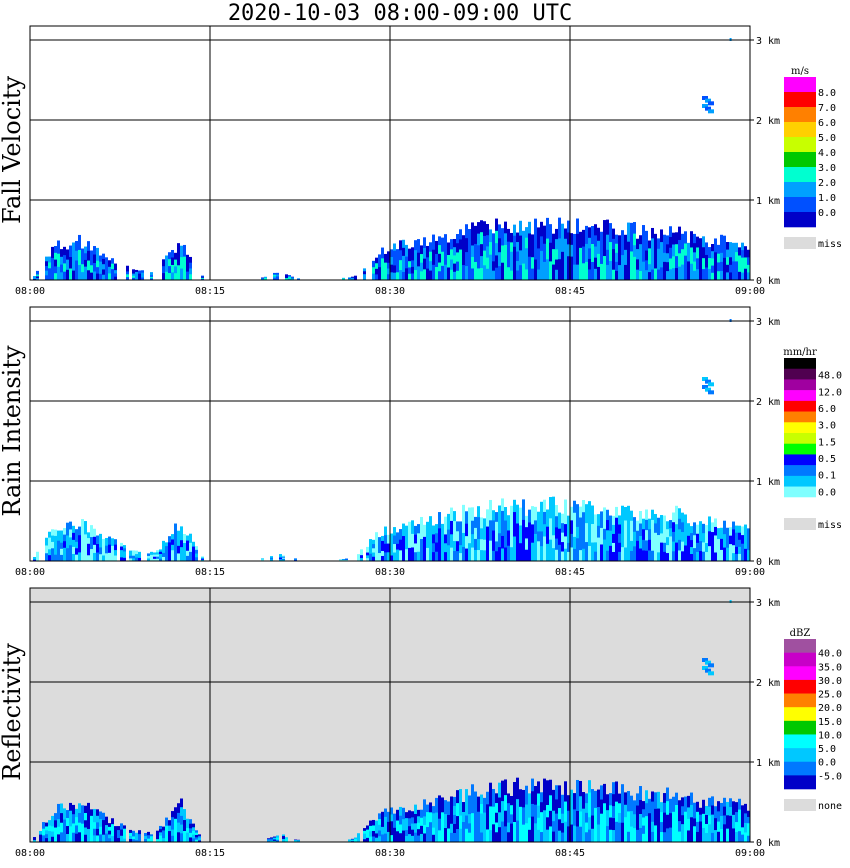 Image resolution: width=850 pixels, height=868 pixels. Describe the element at coordinates (800, 385) in the screenshot. I see `colorbar-swatch` at that location.